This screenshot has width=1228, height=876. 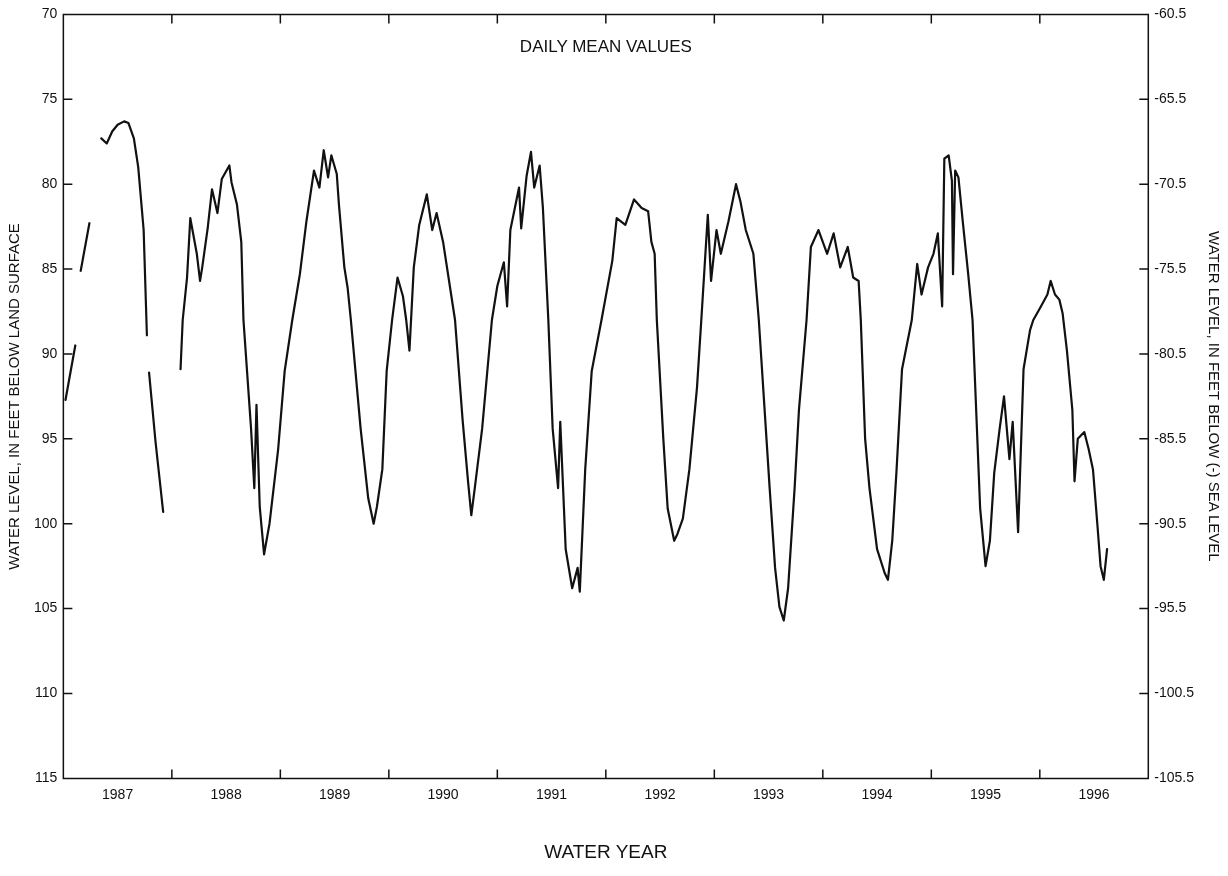 What do you see at coordinates (1094, 793) in the screenshot?
I see `x-tick-label: 1996` at bounding box center [1094, 793].